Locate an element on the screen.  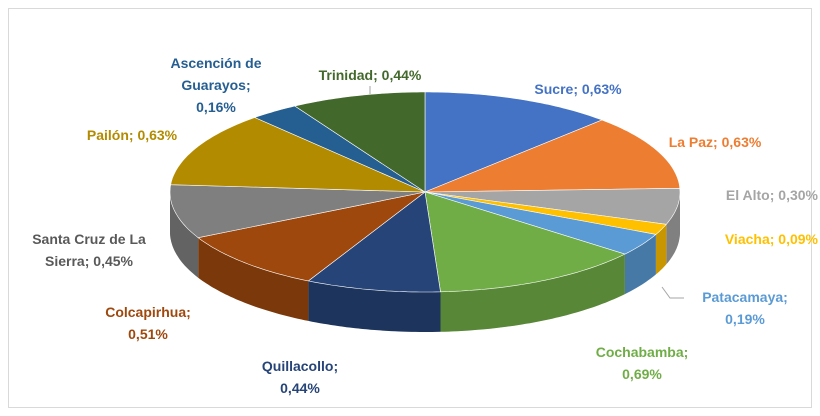
data-label: Colcapirhua; 0,51% is located at coordinates (148, 323).